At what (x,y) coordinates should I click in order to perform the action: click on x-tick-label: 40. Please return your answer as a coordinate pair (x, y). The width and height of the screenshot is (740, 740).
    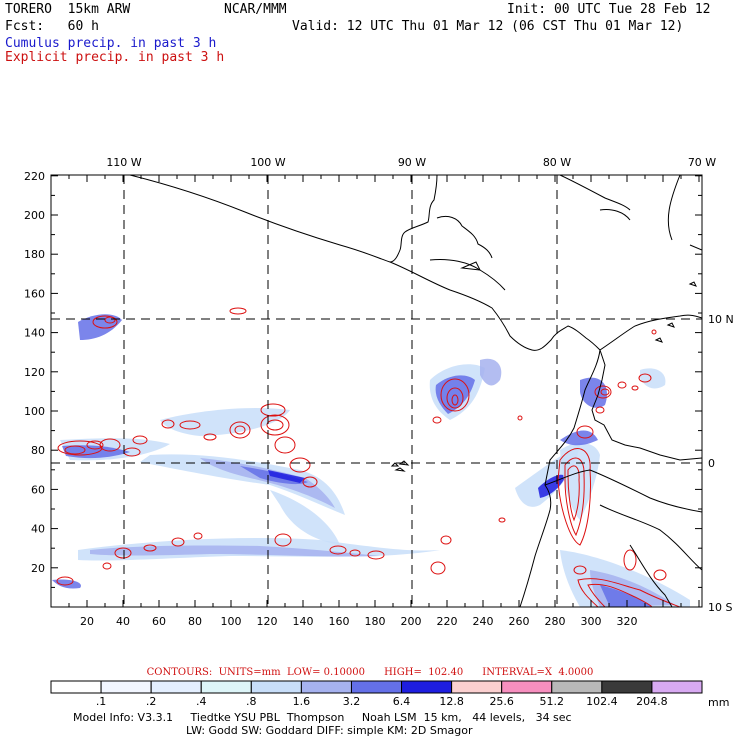
    Looking at the image, I should click on (123, 621).